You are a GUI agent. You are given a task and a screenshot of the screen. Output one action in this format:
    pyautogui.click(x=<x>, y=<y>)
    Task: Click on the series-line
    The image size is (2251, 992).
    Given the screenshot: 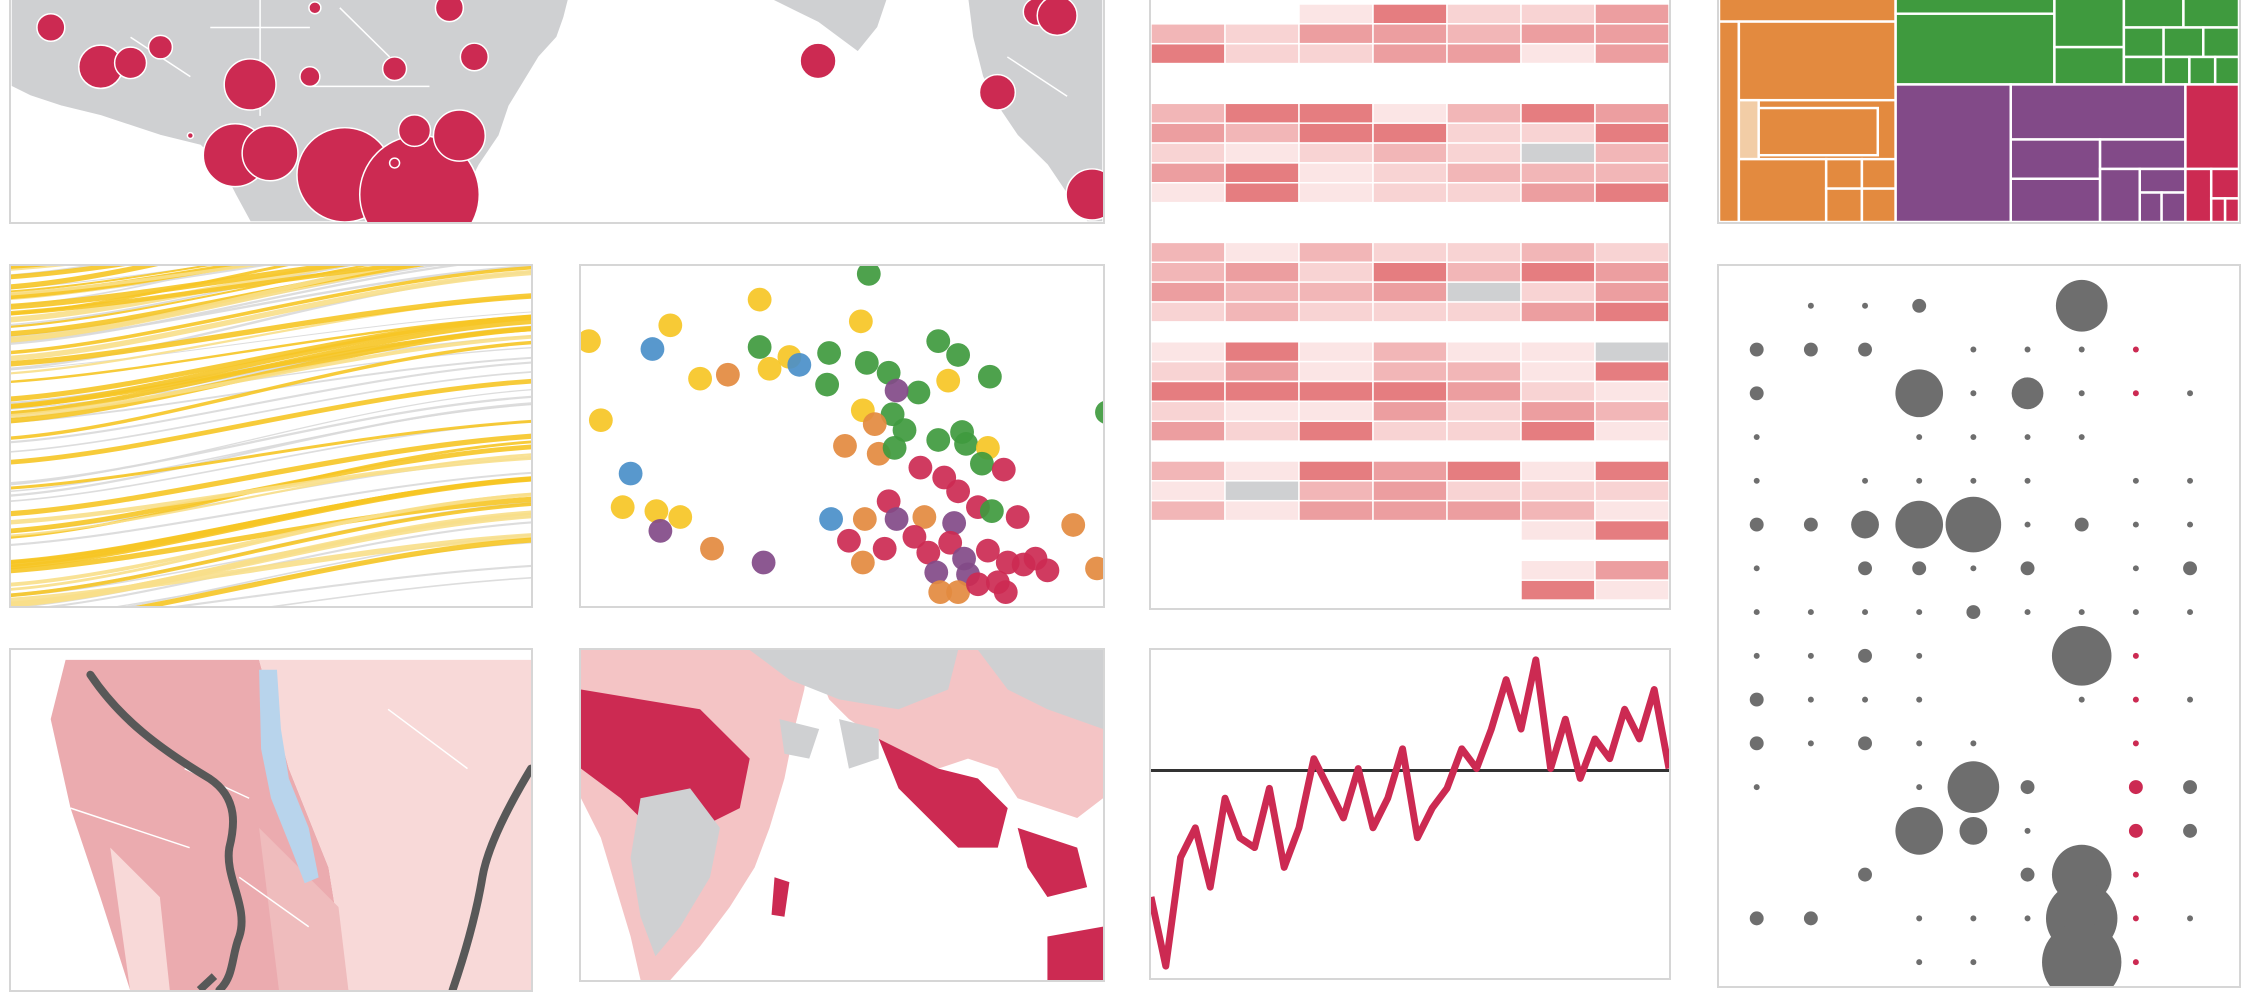 What is the action you would take?
    pyautogui.click(x=1410, y=813)
    